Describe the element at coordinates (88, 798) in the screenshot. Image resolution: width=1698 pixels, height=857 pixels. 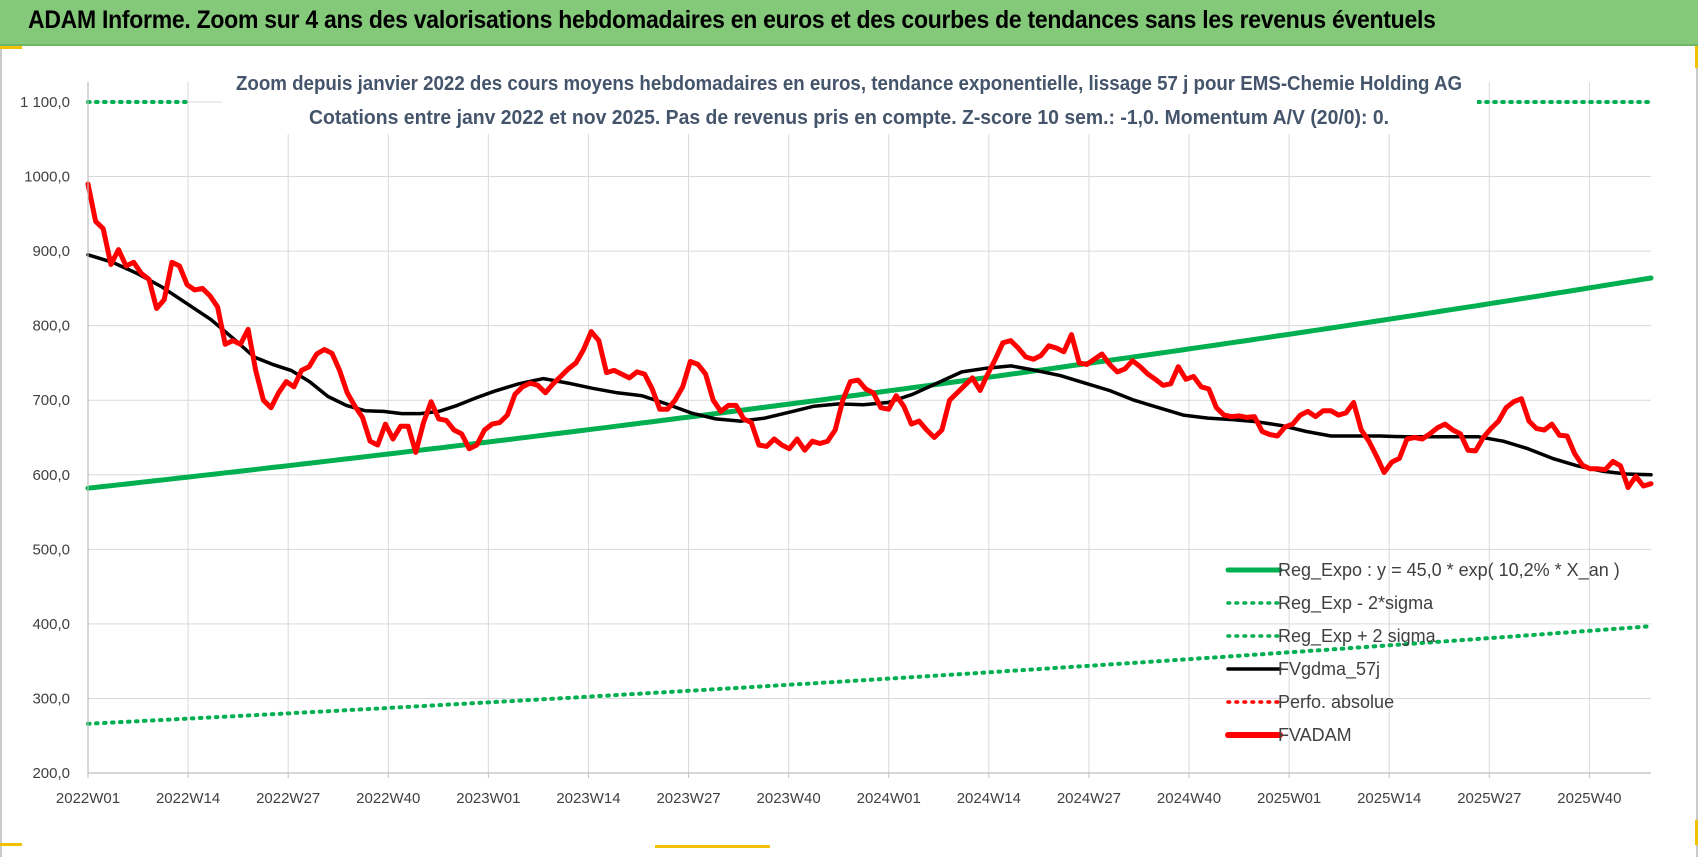
I see `x-tick-label: 2022W01` at that location.